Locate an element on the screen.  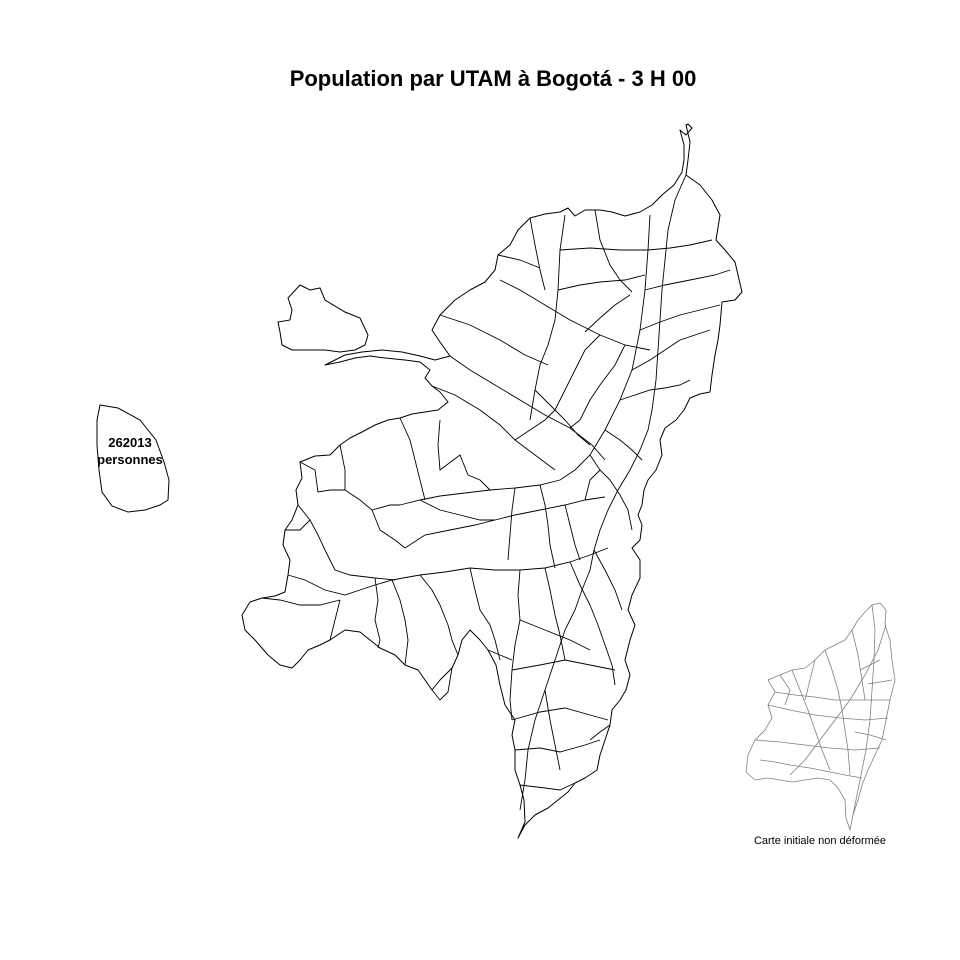
map-title: Population par UTAM à Bogotá - 3 H 00 is located at coordinates (493, 78).